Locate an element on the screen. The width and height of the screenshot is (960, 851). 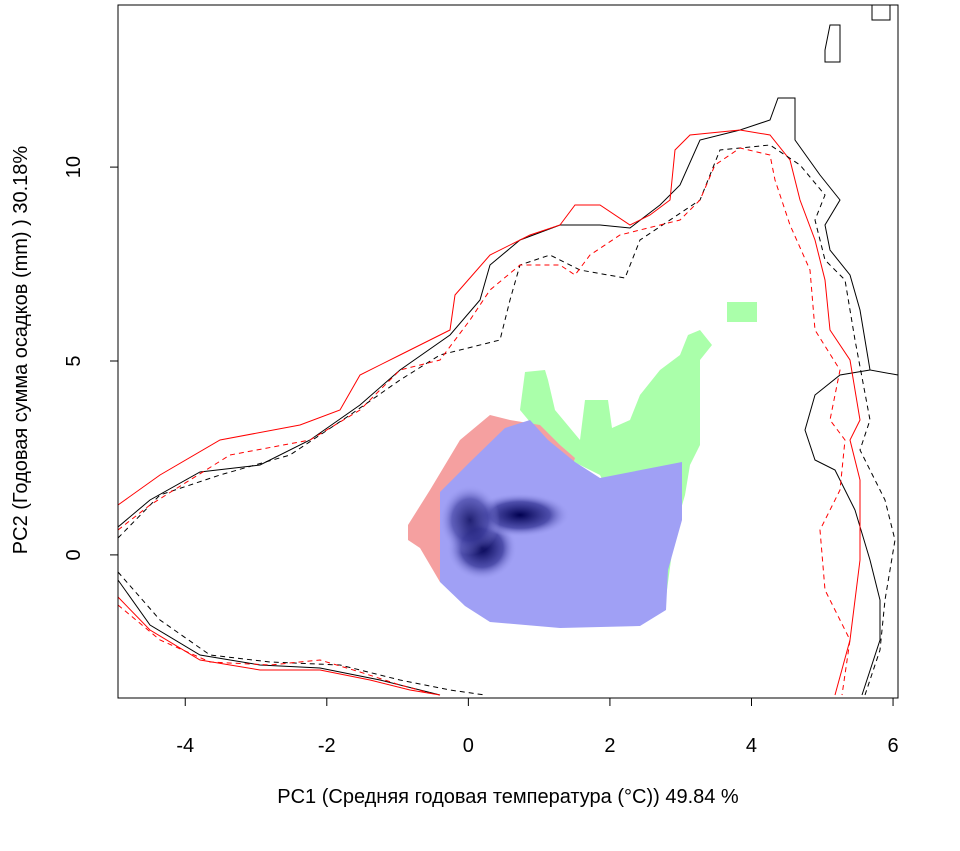
green-region is located at coordinates (742, 312).